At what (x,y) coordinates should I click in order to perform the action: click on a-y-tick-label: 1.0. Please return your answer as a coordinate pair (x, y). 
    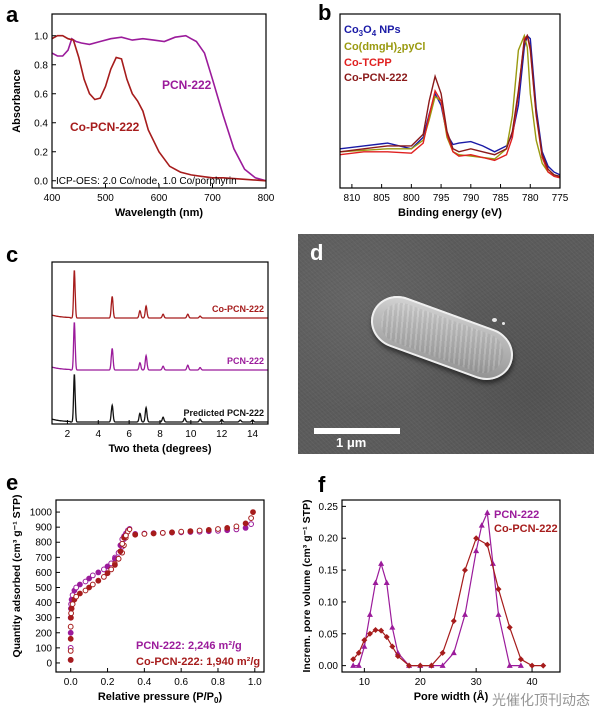
    Looking at the image, I should click on (41, 36).